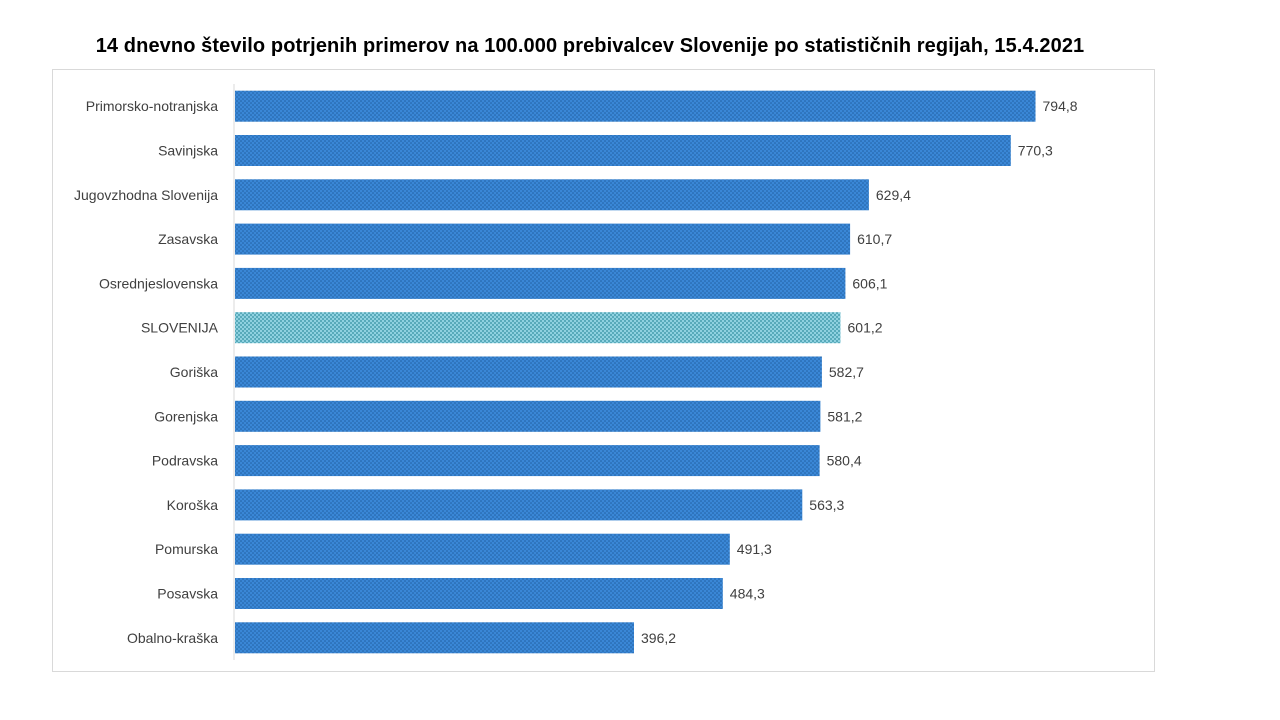 This screenshot has width=1280, height=720. I want to click on bar-group: Obalno-kraška 396,2, so click(401, 638).